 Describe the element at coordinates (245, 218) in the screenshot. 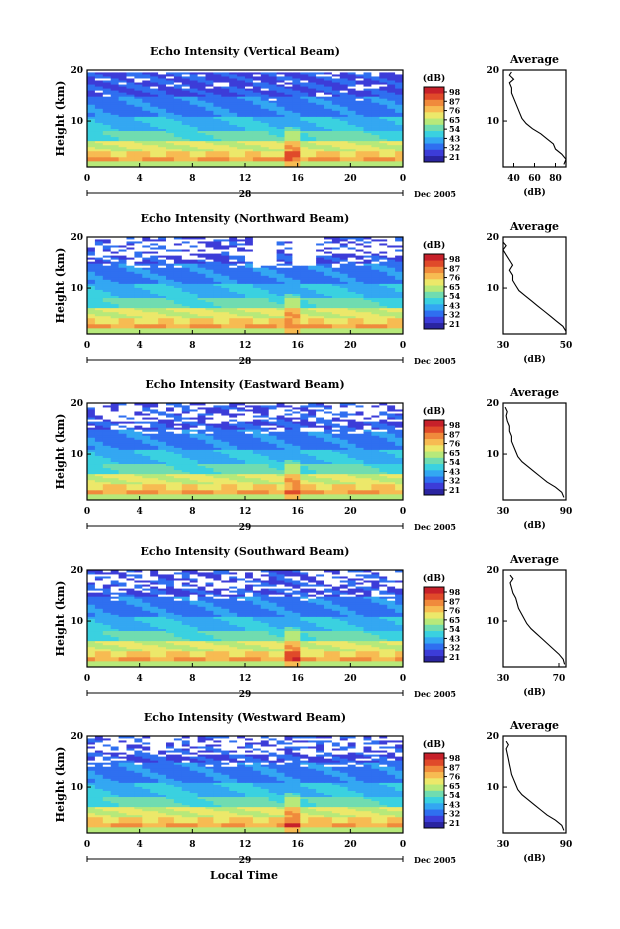

I see `panel-title: Echo Intensity (Northward Beam)` at that location.